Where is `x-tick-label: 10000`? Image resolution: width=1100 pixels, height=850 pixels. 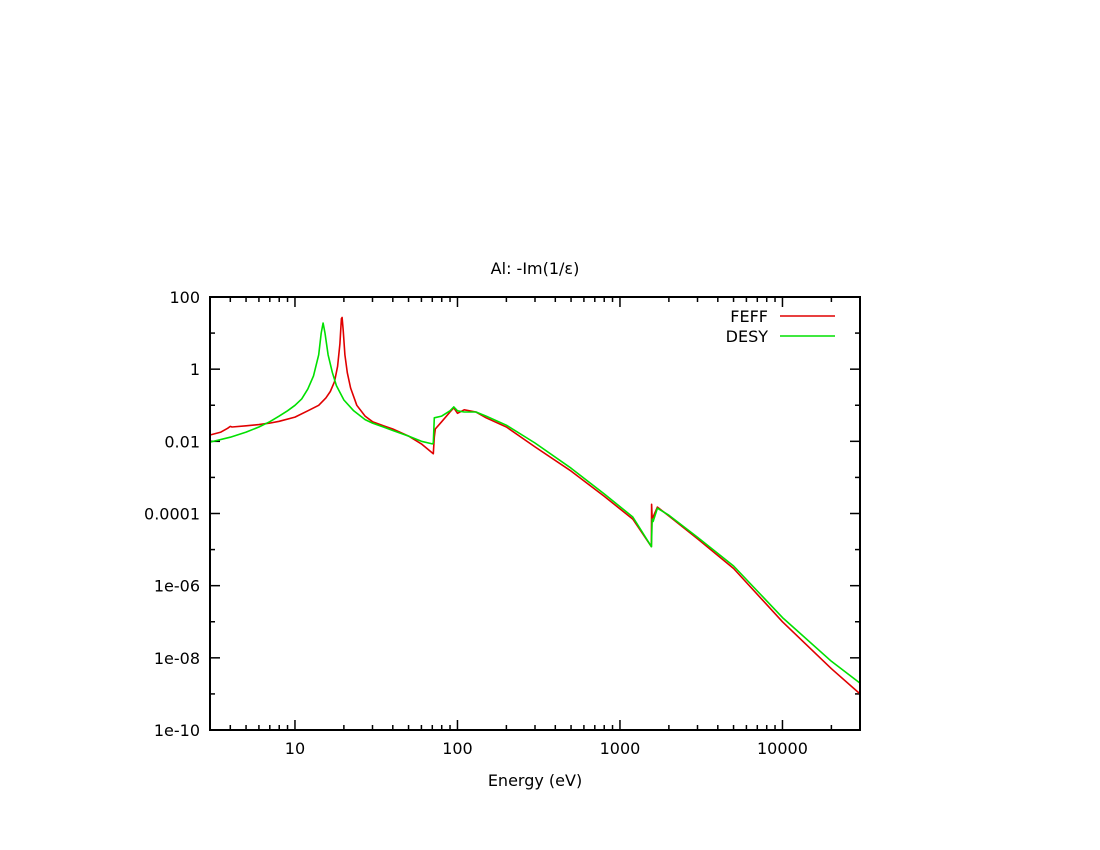
x-tick-label: 10000 is located at coordinates (782, 748).